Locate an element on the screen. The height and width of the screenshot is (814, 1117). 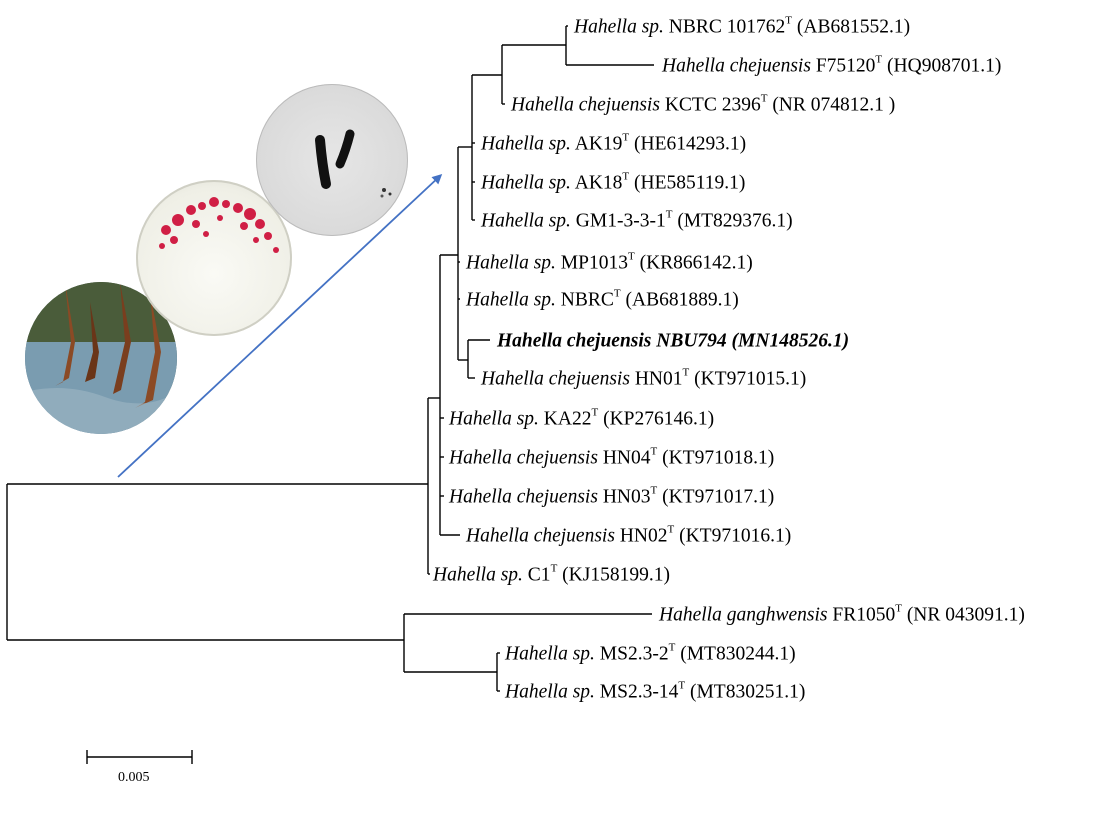
tip-label-mp1013: Hahella sp. MP1013T (KR866142.1) is located at coordinates (609, 261).